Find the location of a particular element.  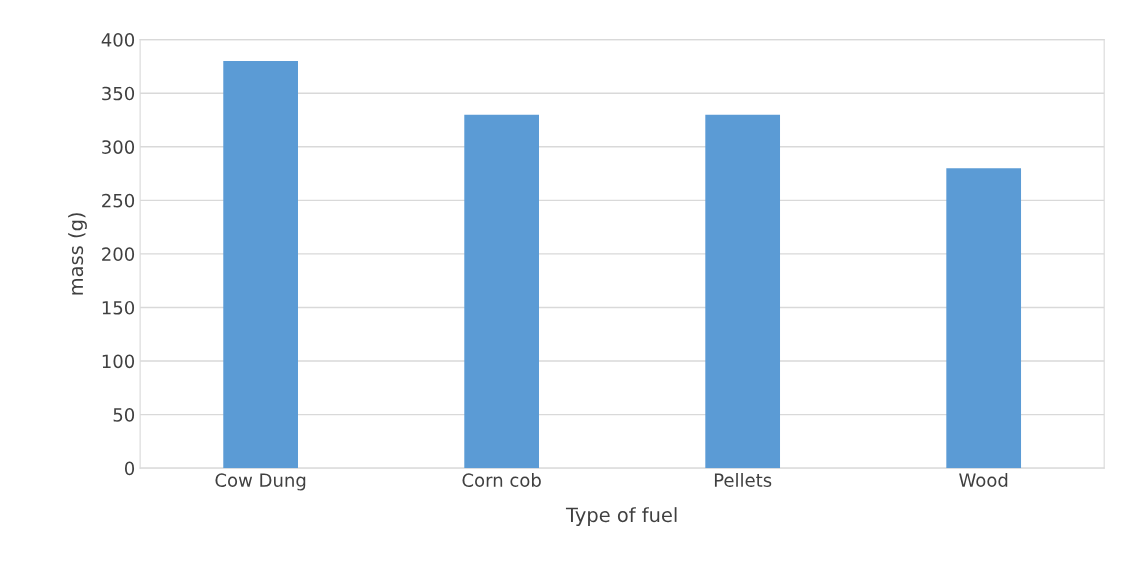

x-tick-label: Wood is located at coordinates (983, 480).